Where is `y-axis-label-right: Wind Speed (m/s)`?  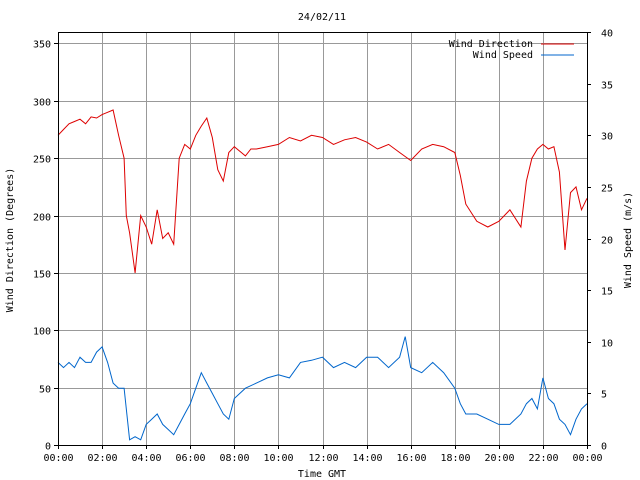
y-axis-label-right: Wind Speed (m/s) is located at coordinates (628, 240).